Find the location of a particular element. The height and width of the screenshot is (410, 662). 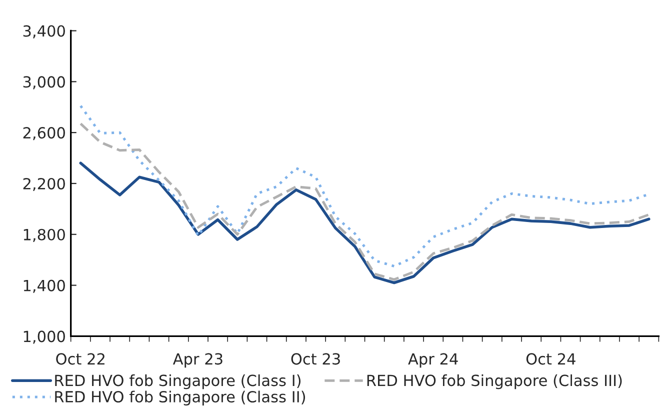

legend-label: RED HVO fob Singapore (Class I) is located at coordinates (177, 382).